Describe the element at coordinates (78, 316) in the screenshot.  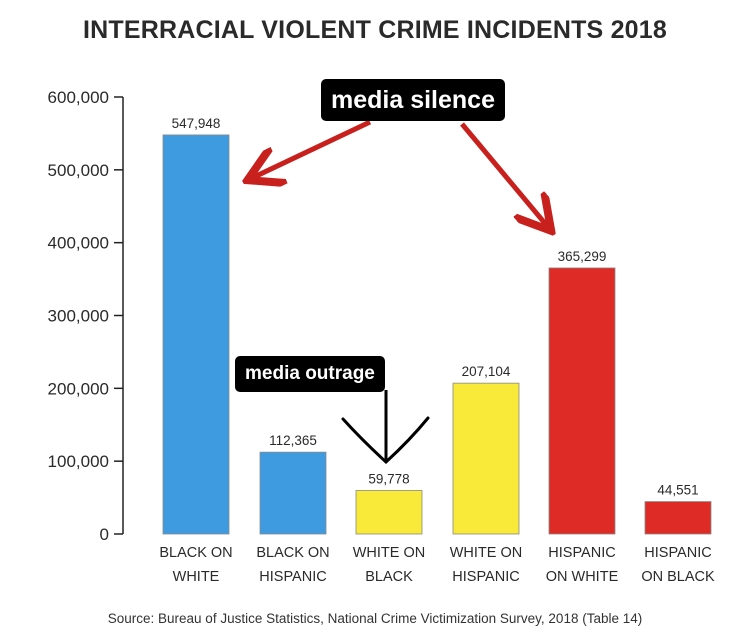
I see `y-tick-label: 300,000` at that location.